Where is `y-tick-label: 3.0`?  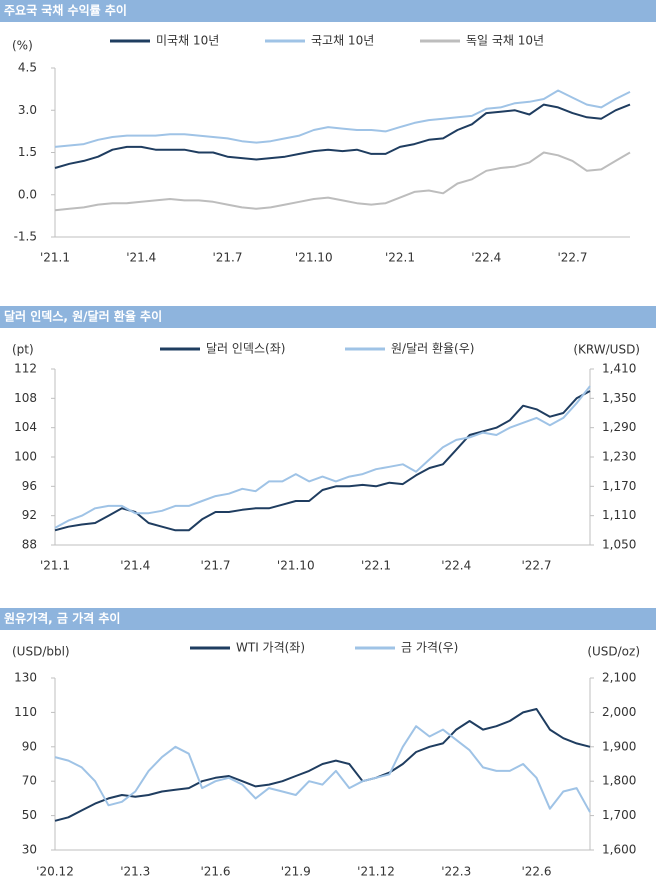 y-tick-label: 3.0 is located at coordinates (27, 110).